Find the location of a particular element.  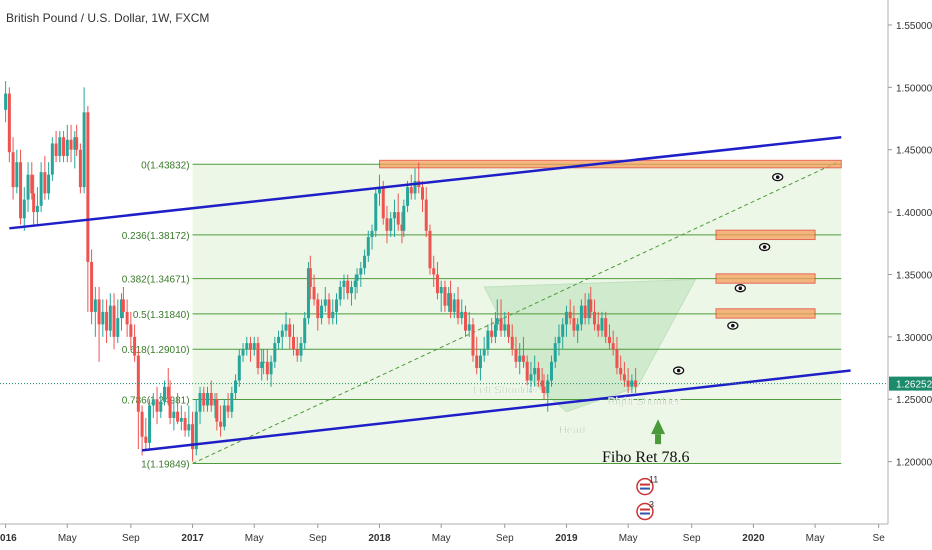

price-tick-label: 1.30000 is located at coordinates (914, 338).